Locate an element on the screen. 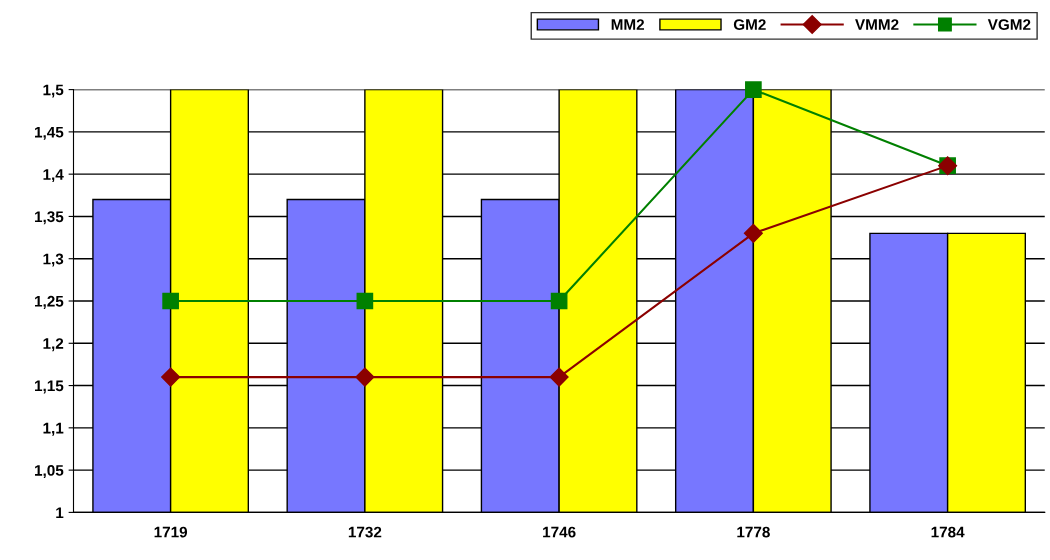  y-tick-label: 1,3 is located at coordinates (53, 260).